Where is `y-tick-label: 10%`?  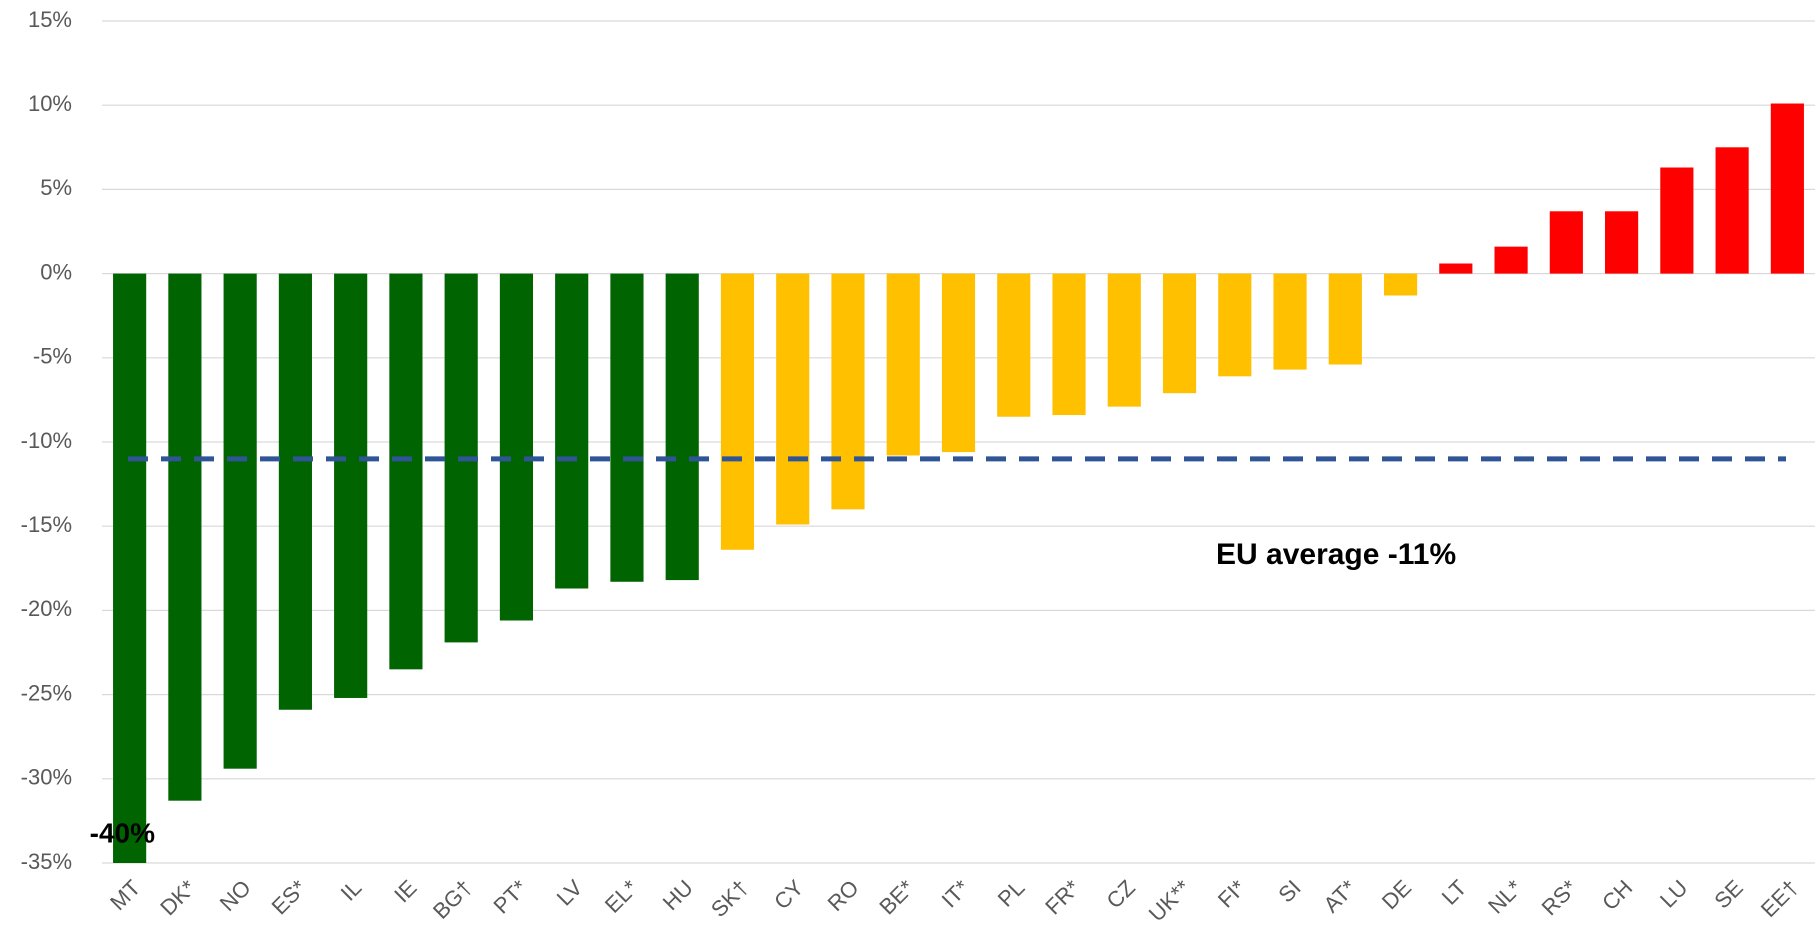
y-tick-label: 10% is located at coordinates (50, 103).